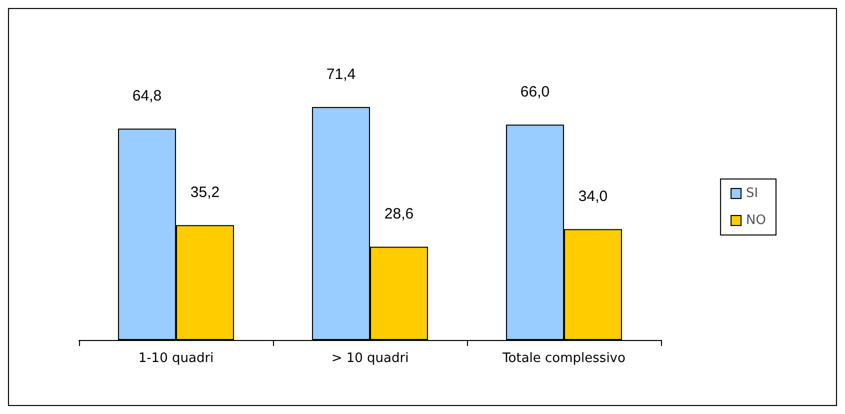  What do you see at coordinates (147, 96) in the screenshot?
I see `data-label: 64,8` at bounding box center [147, 96].